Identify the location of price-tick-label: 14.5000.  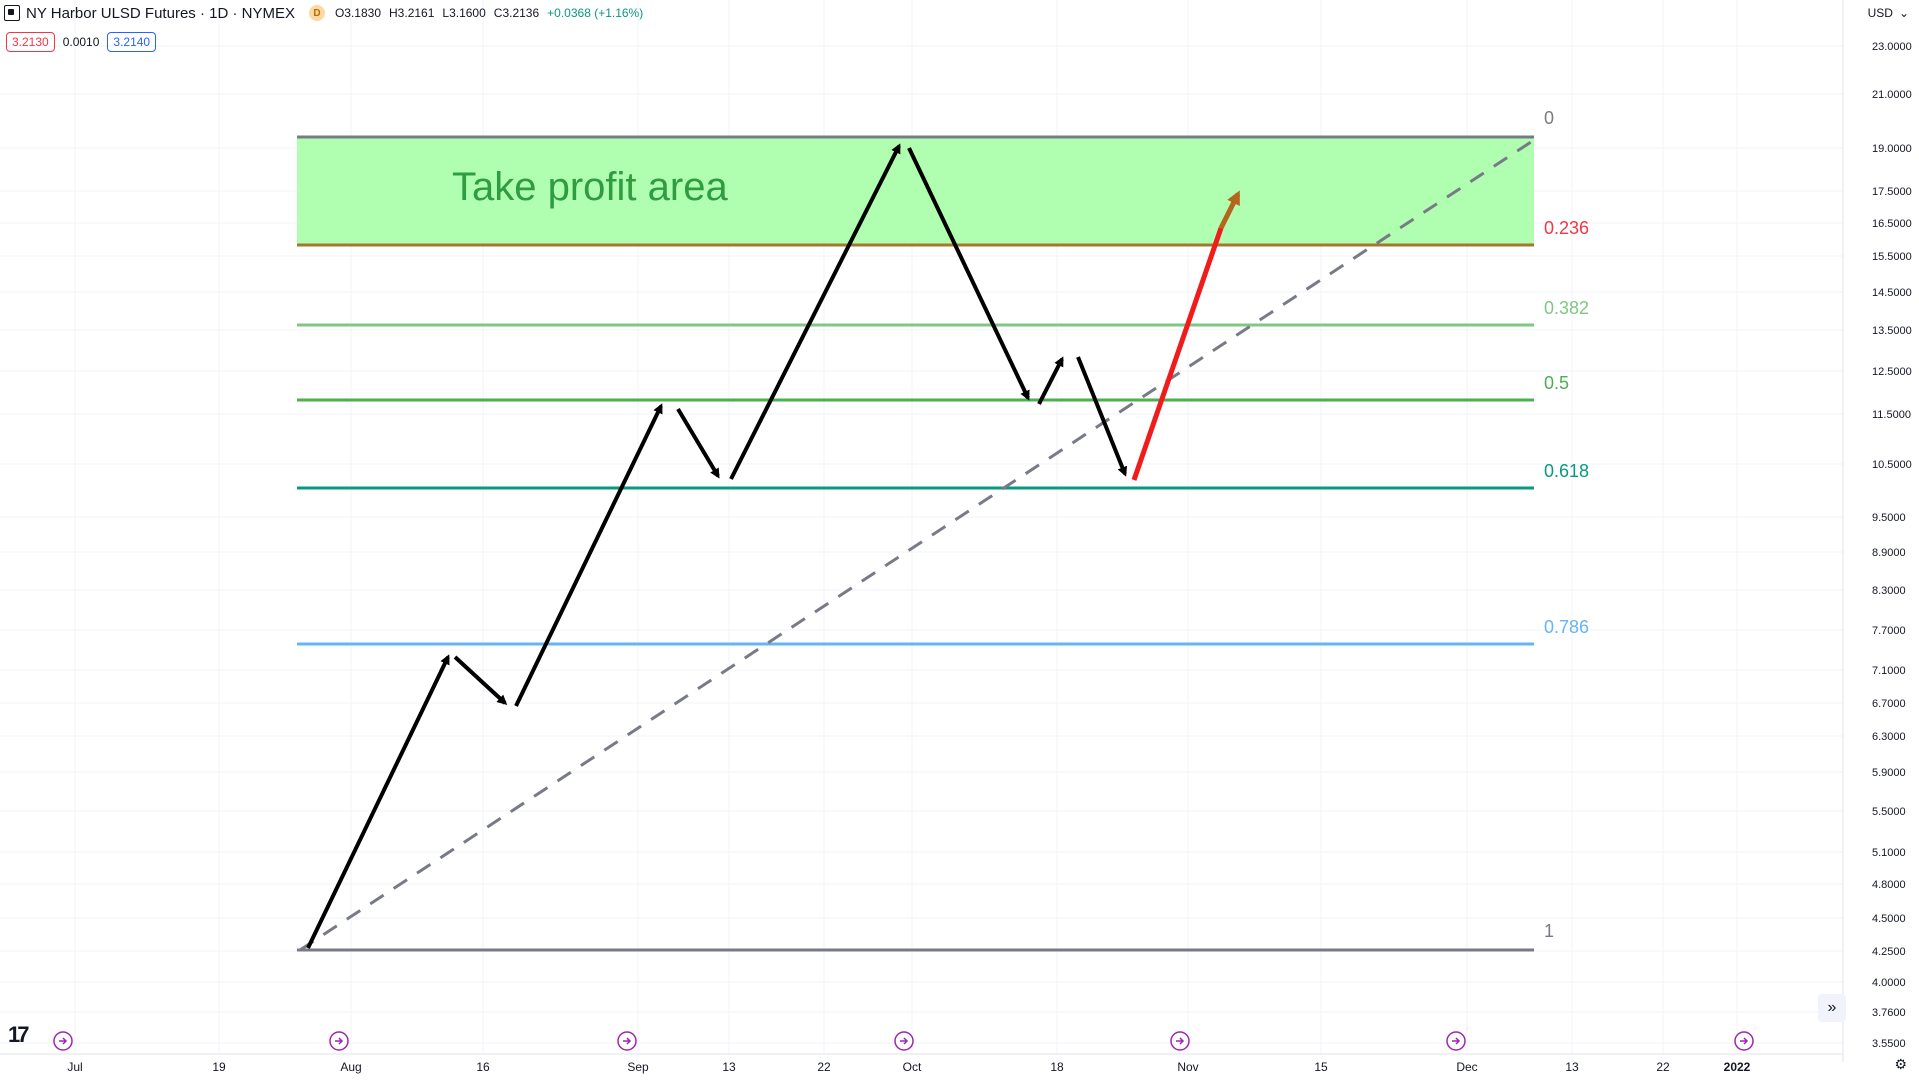
(1892, 293).